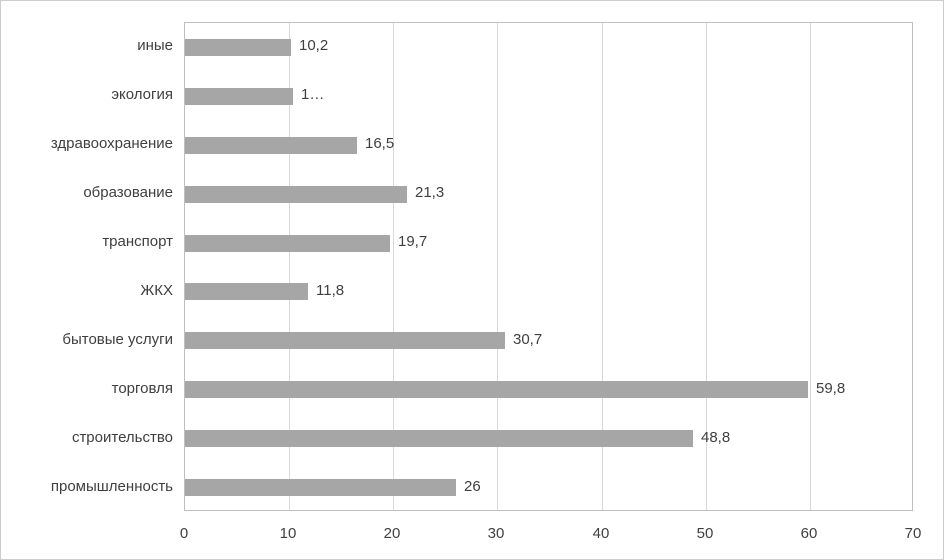 This screenshot has width=944, height=560. Describe the element at coordinates (156, 290) in the screenshot. I see `category-label-6: ЖКХ` at that location.